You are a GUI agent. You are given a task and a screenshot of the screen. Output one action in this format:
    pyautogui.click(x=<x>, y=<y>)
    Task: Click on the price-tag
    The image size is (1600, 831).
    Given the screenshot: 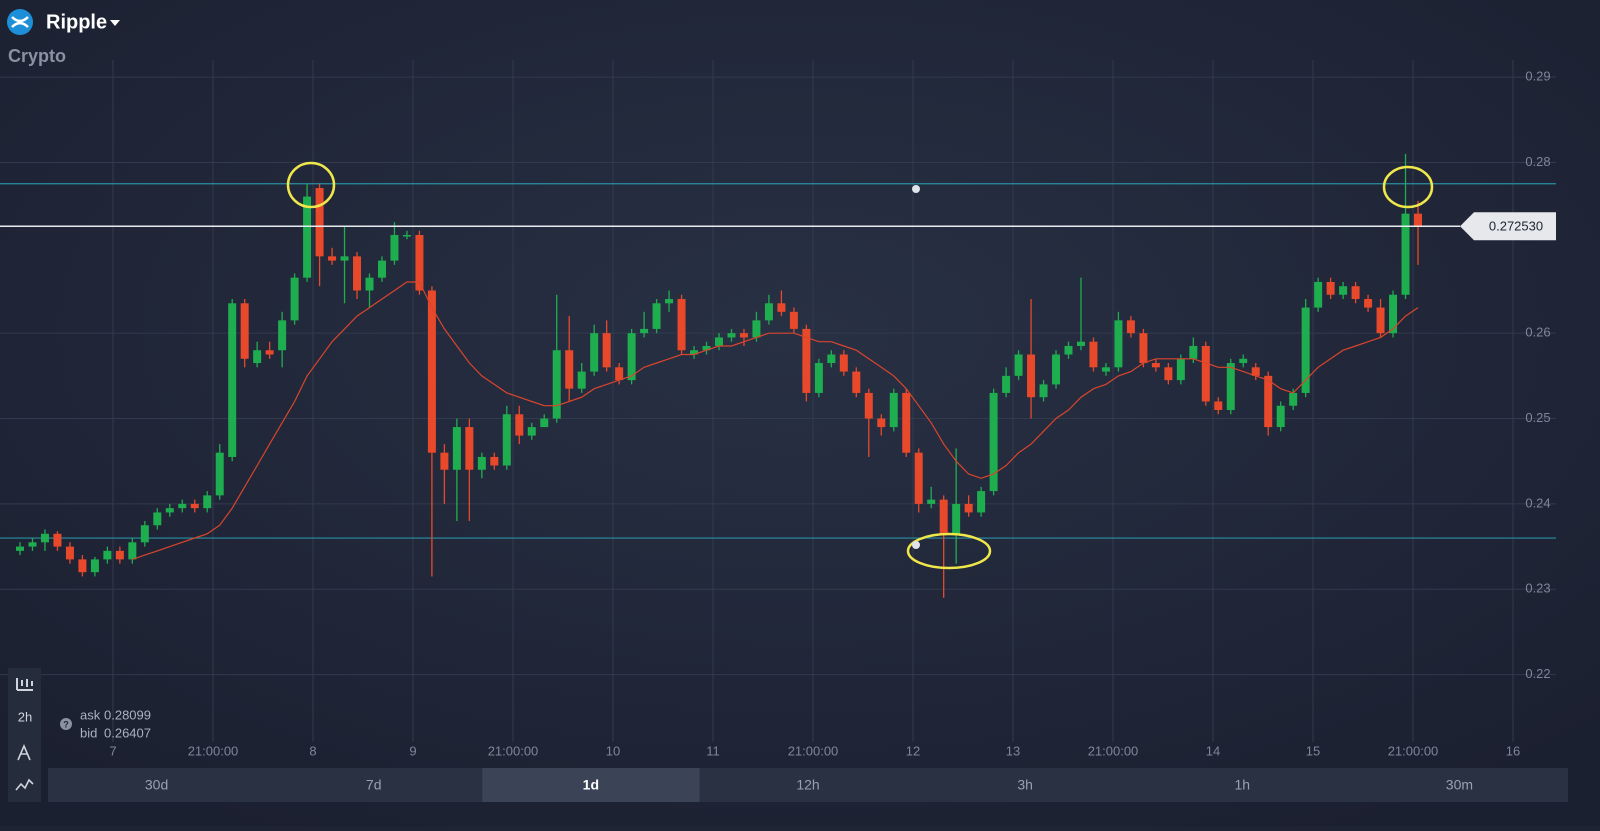 What is the action you would take?
    pyautogui.click(x=1508, y=226)
    